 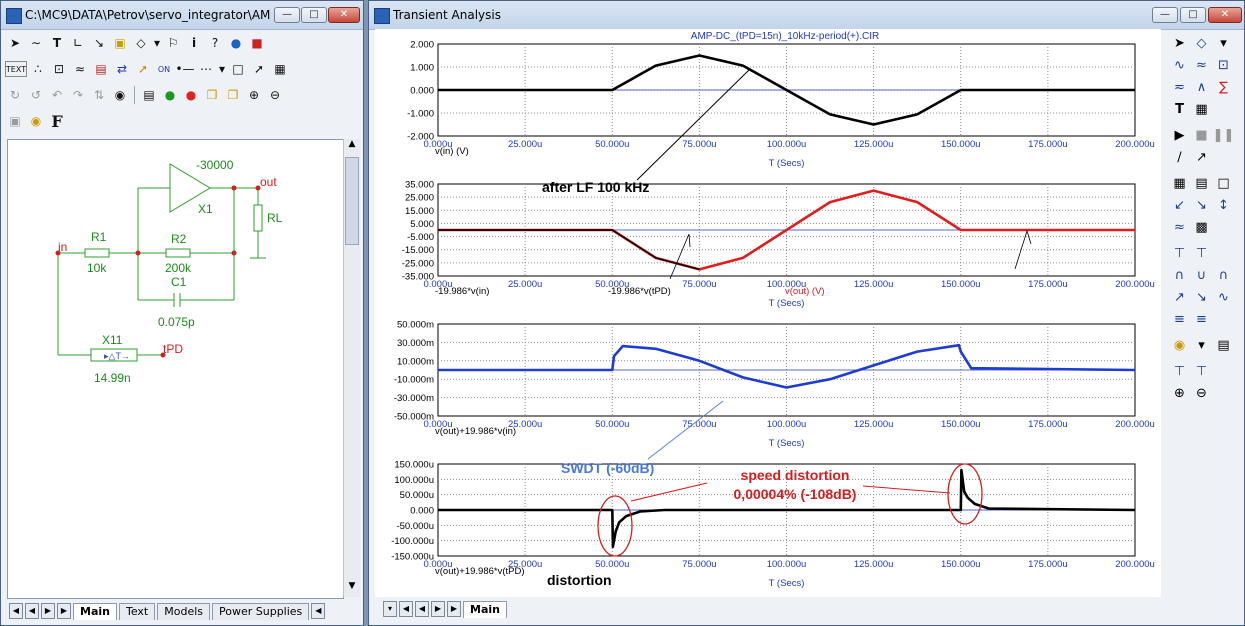 I want to click on node-icon: ∴, so click(x=38, y=69).